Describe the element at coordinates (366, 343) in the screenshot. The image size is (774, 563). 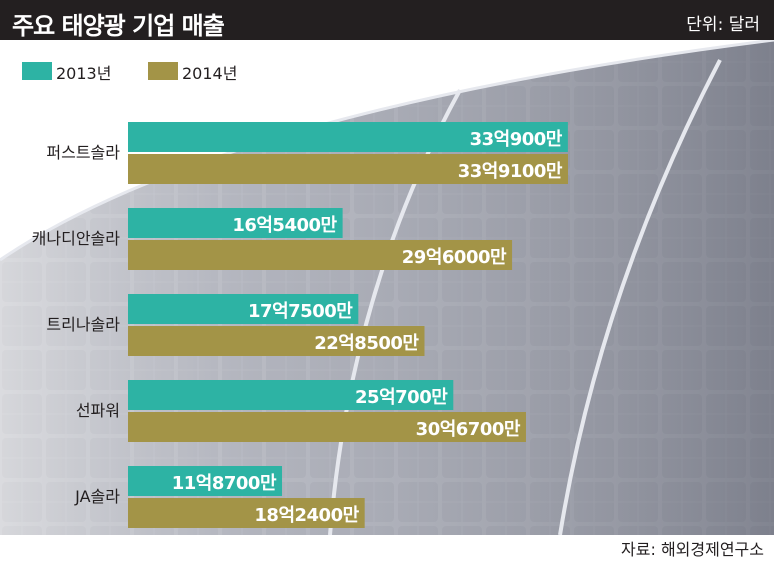
I see `data-label-2014: 22억8500만` at that location.